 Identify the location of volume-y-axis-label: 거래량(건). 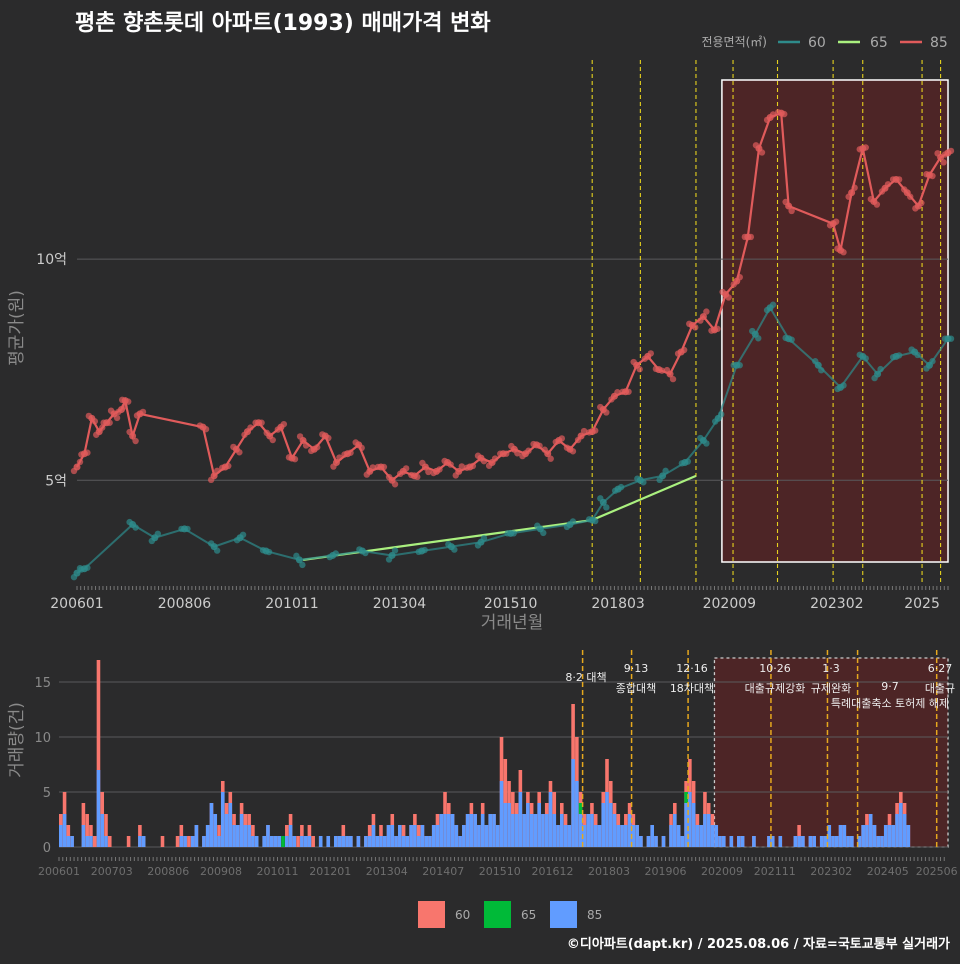
(17, 740).